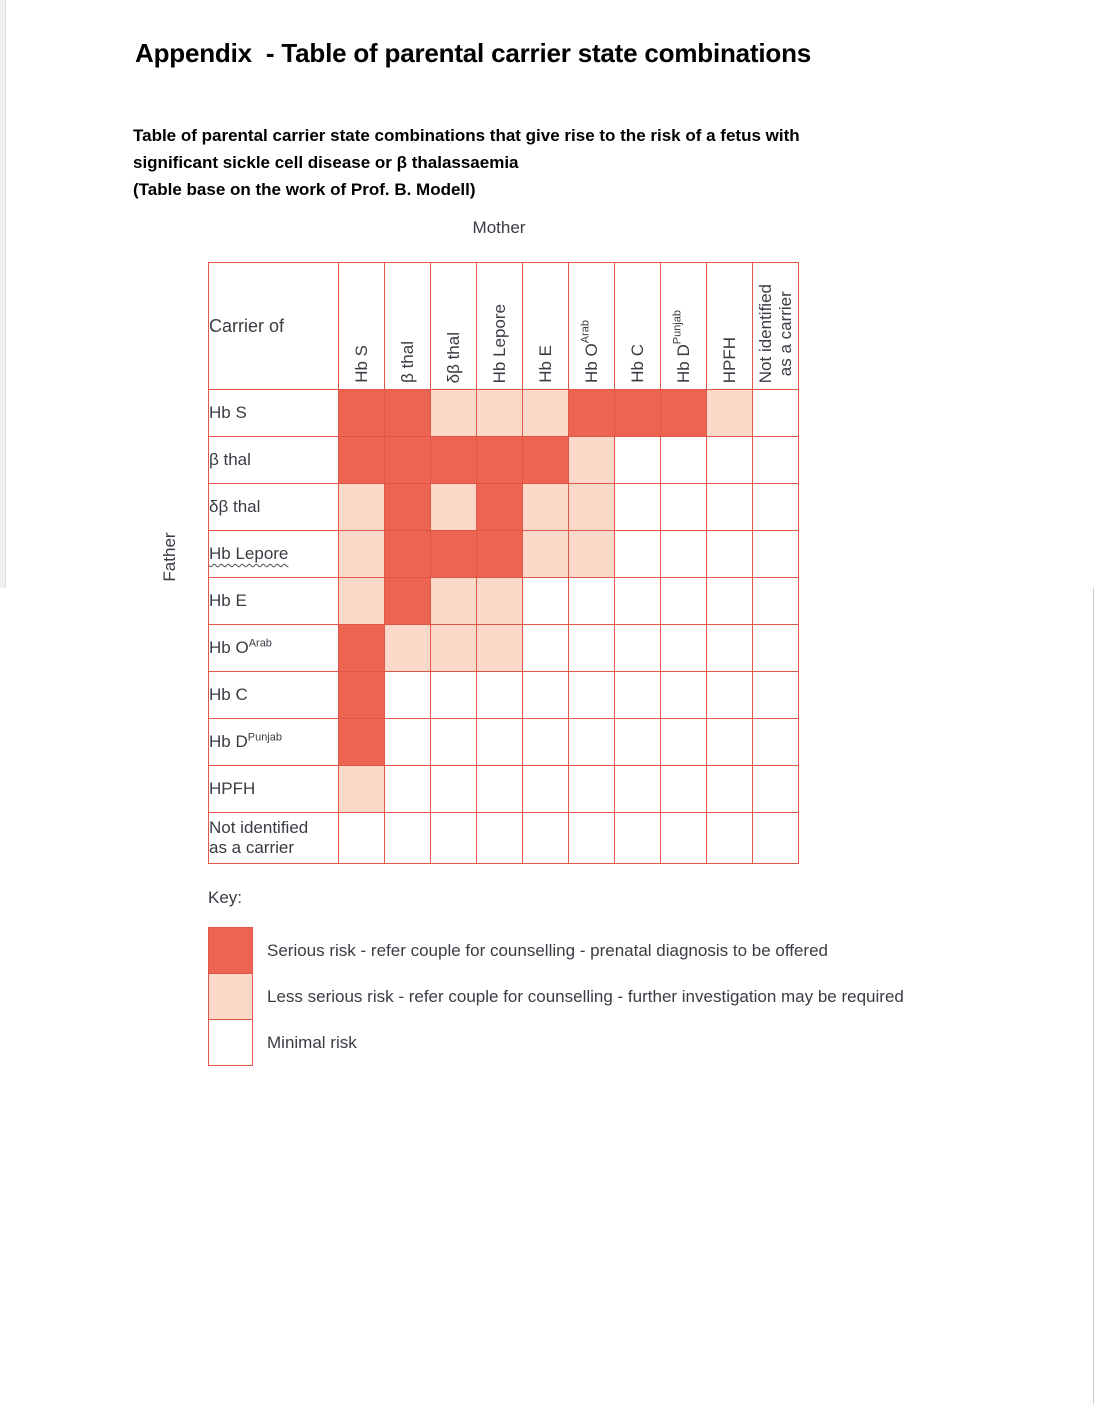 This screenshot has width=1097, height=1404. What do you see at coordinates (556, 1042) in the screenshot?
I see `key-entry-minimal: Minimal risk` at bounding box center [556, 1042].